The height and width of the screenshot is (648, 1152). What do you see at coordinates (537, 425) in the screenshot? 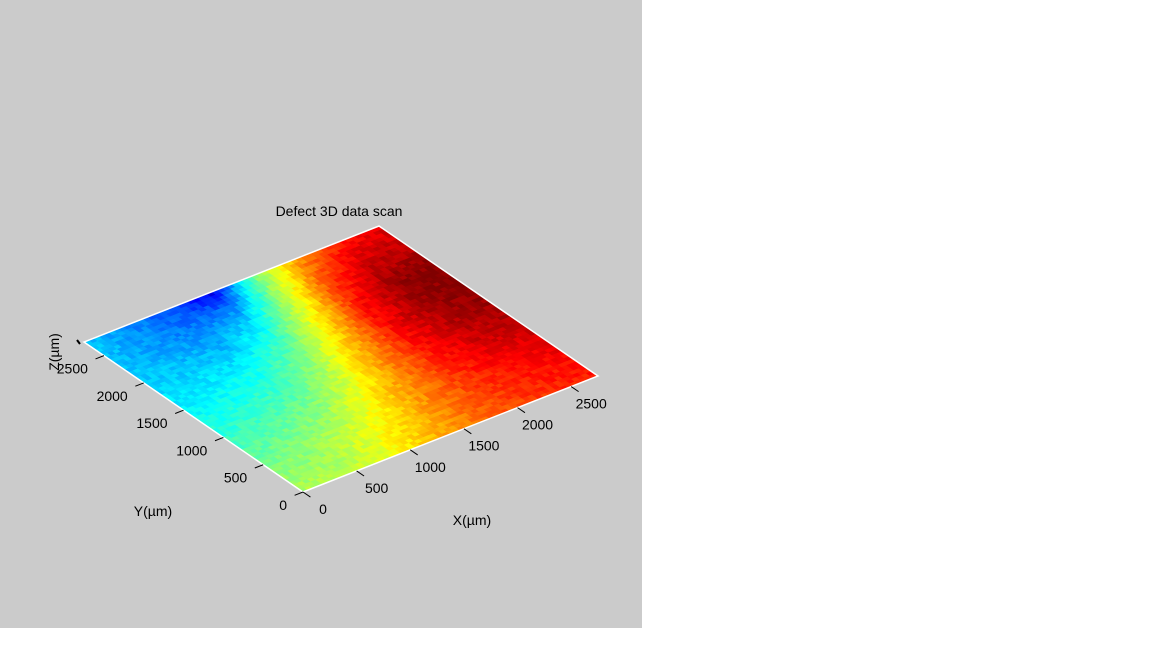
I see `x-tick-label: 2000` at bounding box center [537, 425].